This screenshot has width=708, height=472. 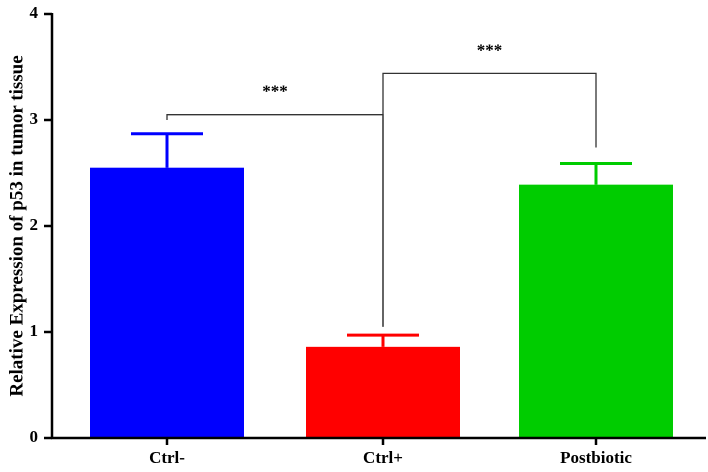 I want to click on bar-postbiotic, so click(x=596, y=311).